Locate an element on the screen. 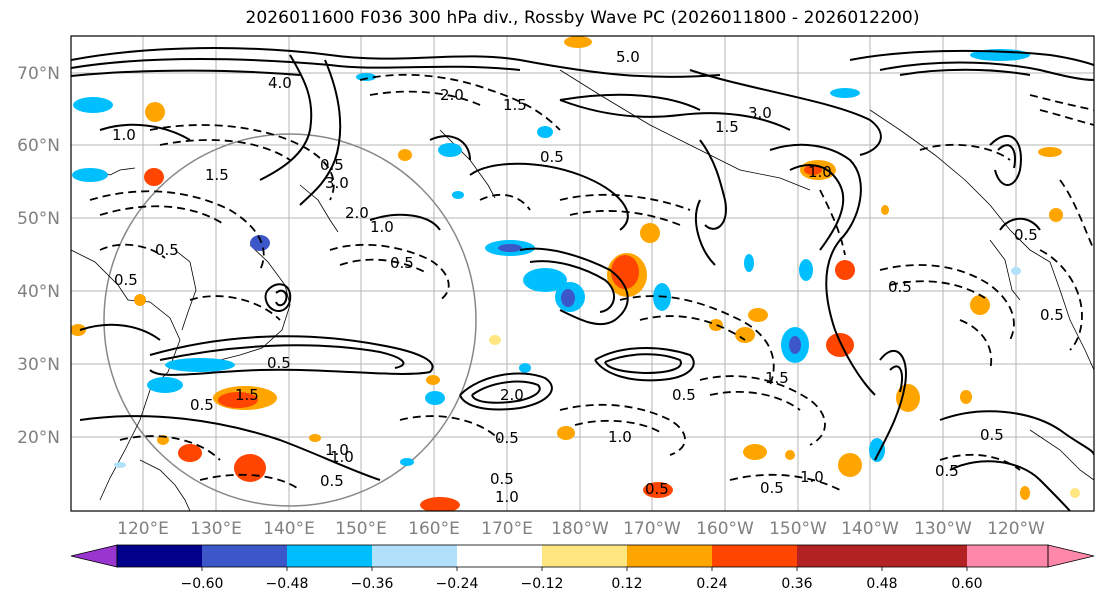 This screenshot has height=604, width=1105. lon-label: 150°W is located at coordinates (798, 529).